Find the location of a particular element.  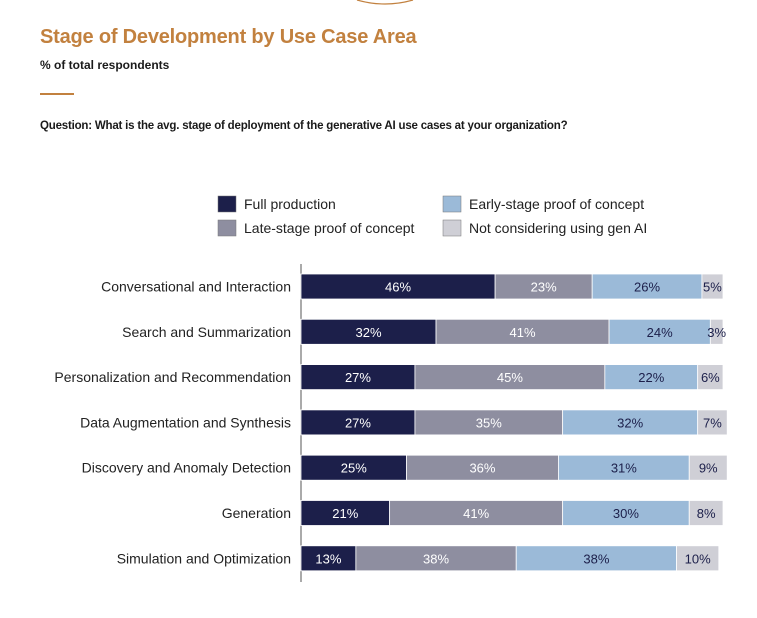

bar-segment-late-stage-proof-of-concept-data-augmentation-and-synthesis is located at coordinates (489, 422).